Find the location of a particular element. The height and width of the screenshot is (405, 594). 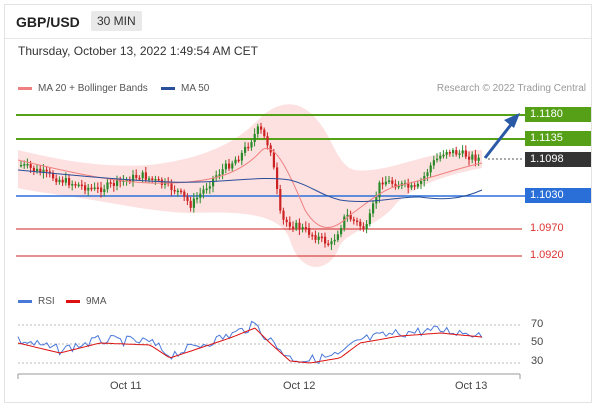

legend-ma50-label: MA 50 is located at coordinates (195, 88).